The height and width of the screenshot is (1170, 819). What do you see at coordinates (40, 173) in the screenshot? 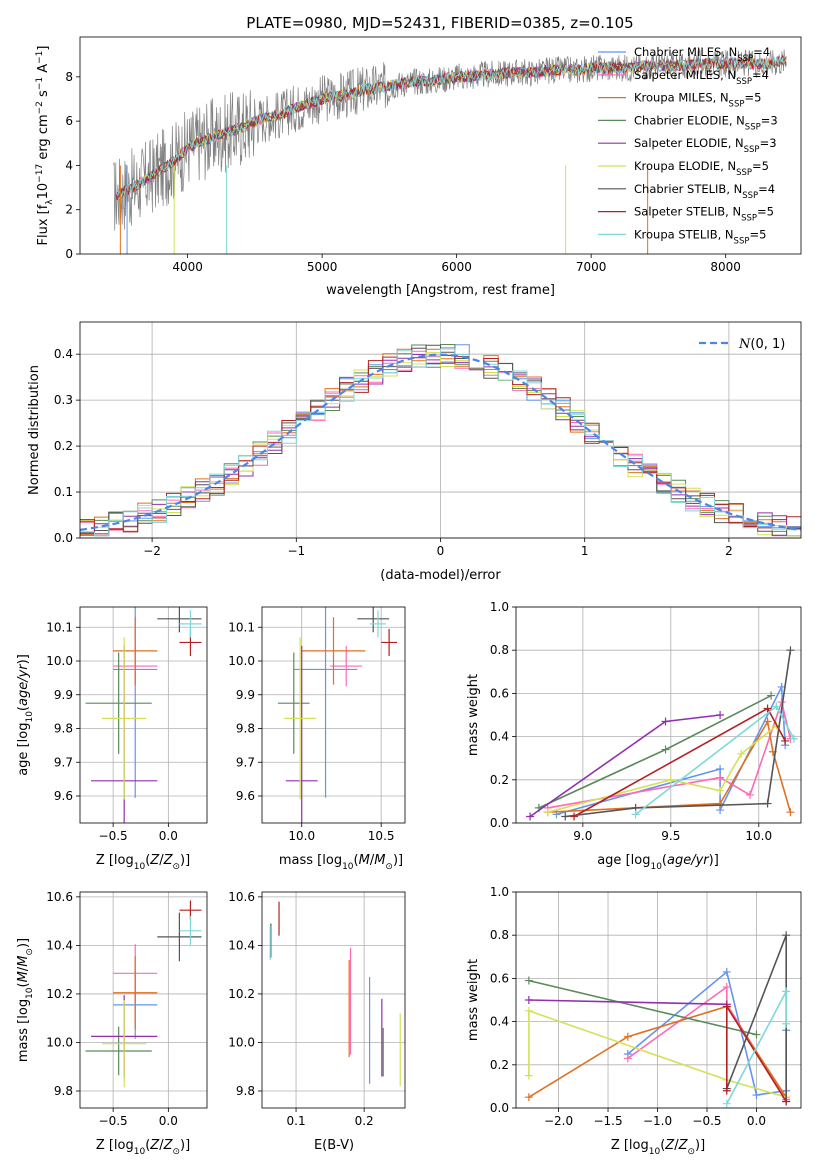
I see `superscript: −17` at bounding box center [40, 173].